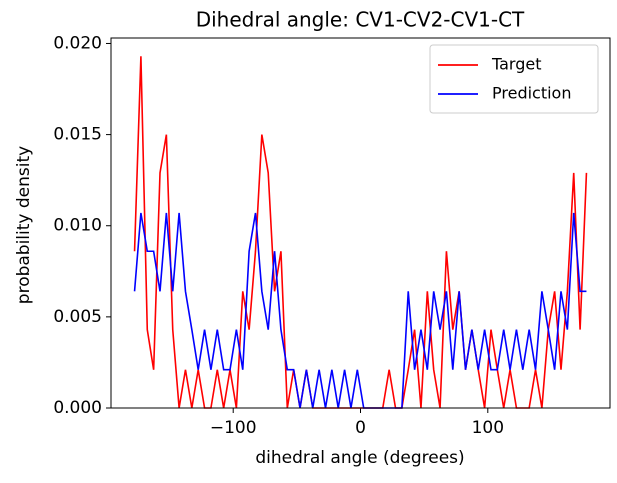 The height and width of the screenshot is (483, 617). I want to click on y-tick-label: 0.010, so click(77, 226).